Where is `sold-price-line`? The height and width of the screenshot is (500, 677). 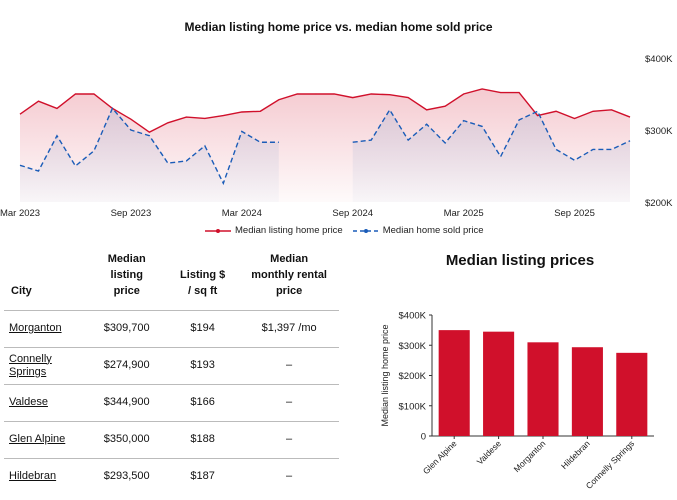
sold-price-line is located at coordinates (149, 146).